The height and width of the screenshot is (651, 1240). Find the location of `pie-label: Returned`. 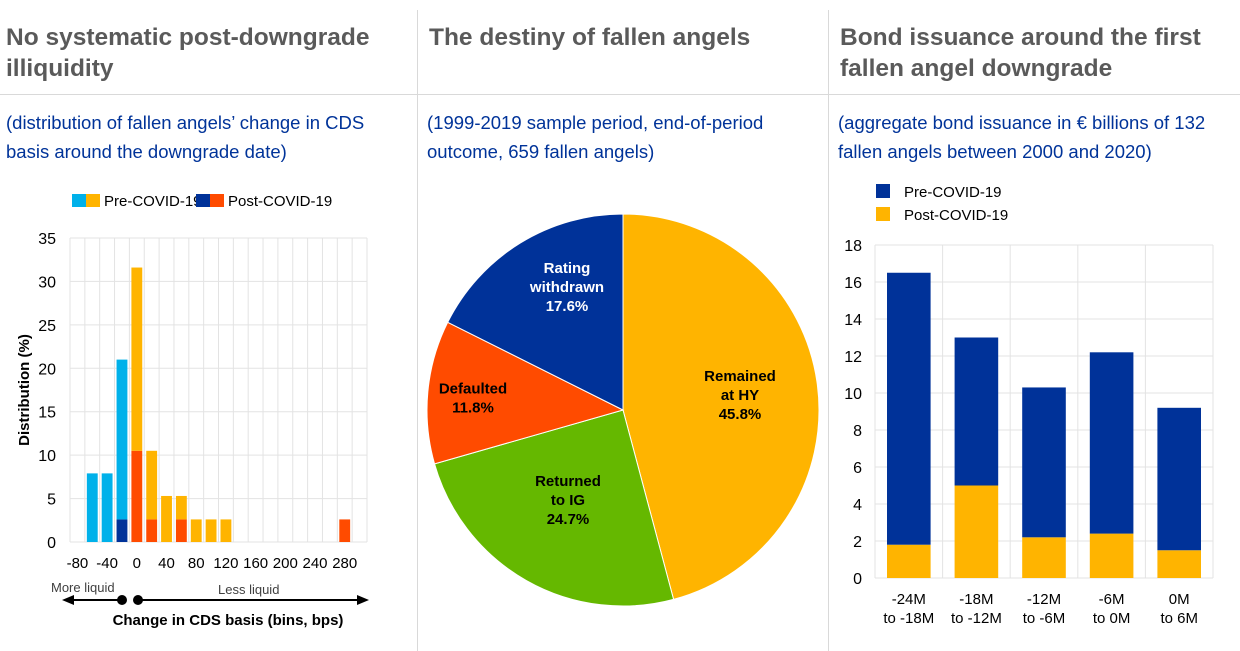

pie-label: Returned is located at coordinates (568, 481).